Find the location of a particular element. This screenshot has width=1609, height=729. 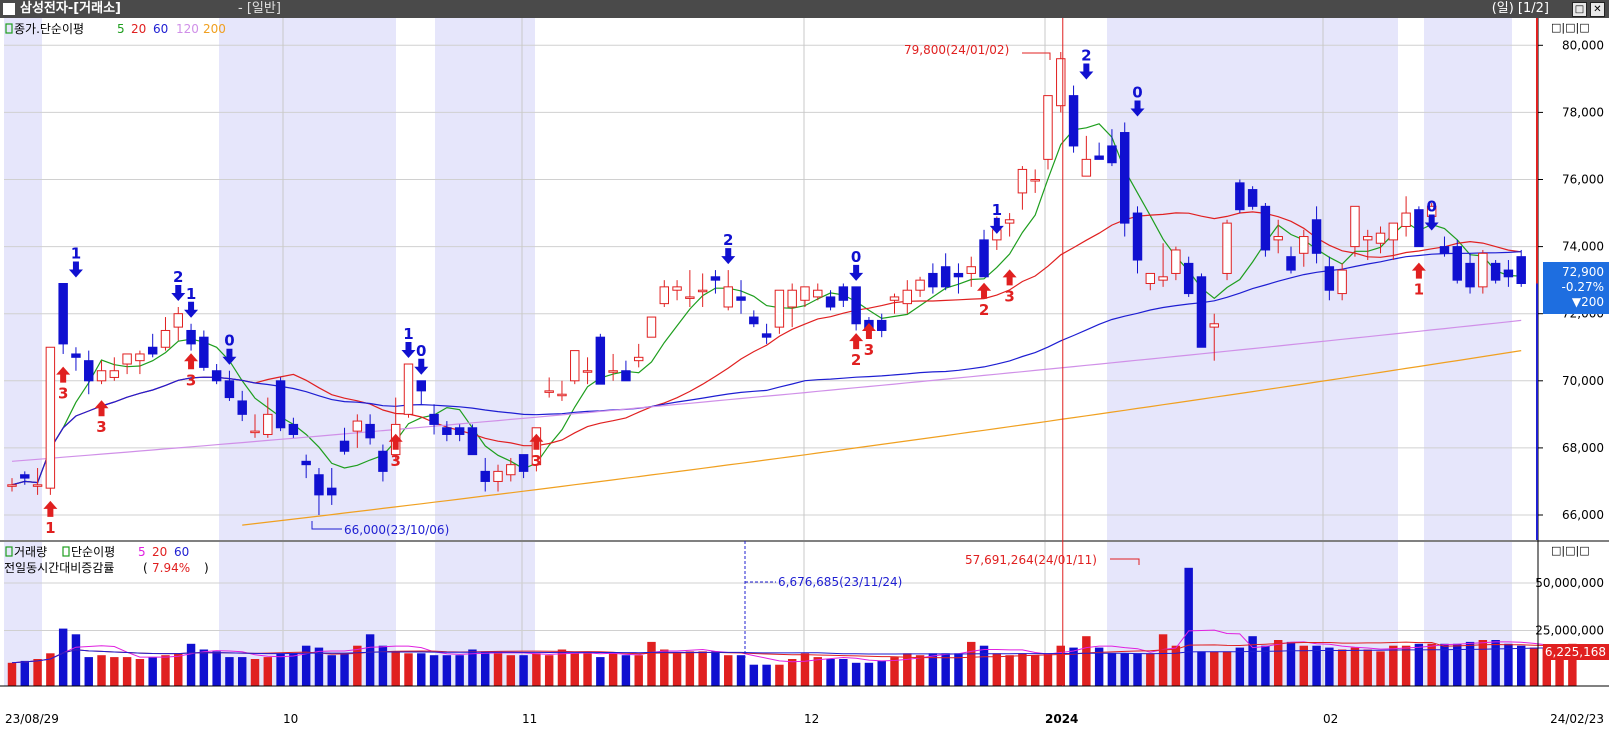

window-menu-icon is located at coordinates (9, 9).